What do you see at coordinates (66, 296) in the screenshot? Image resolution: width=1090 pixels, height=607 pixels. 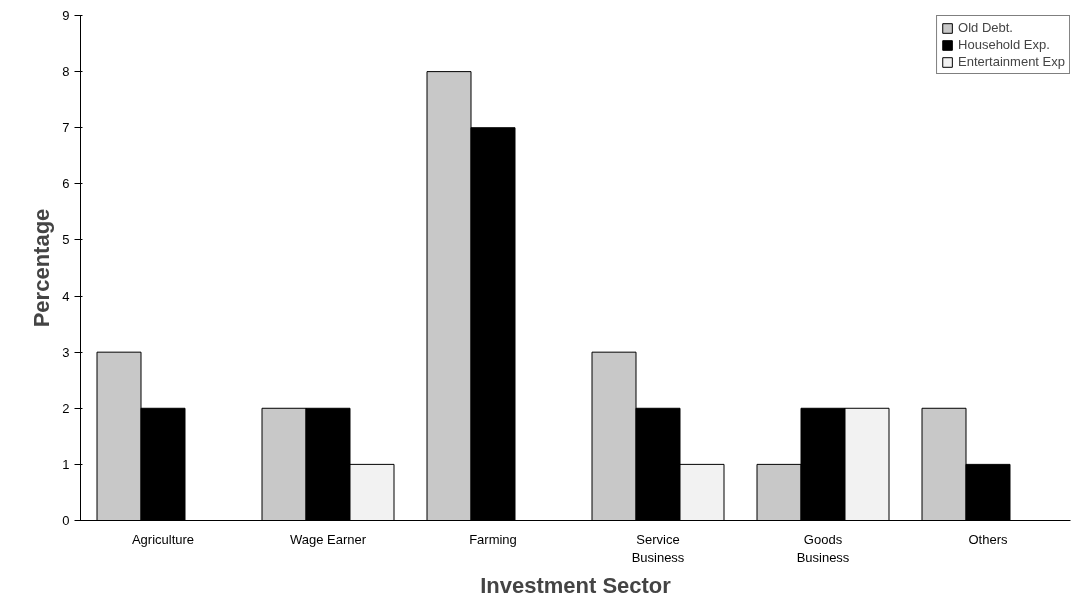 I see `y-tick-label: 4` at bounding box center [66, 296].